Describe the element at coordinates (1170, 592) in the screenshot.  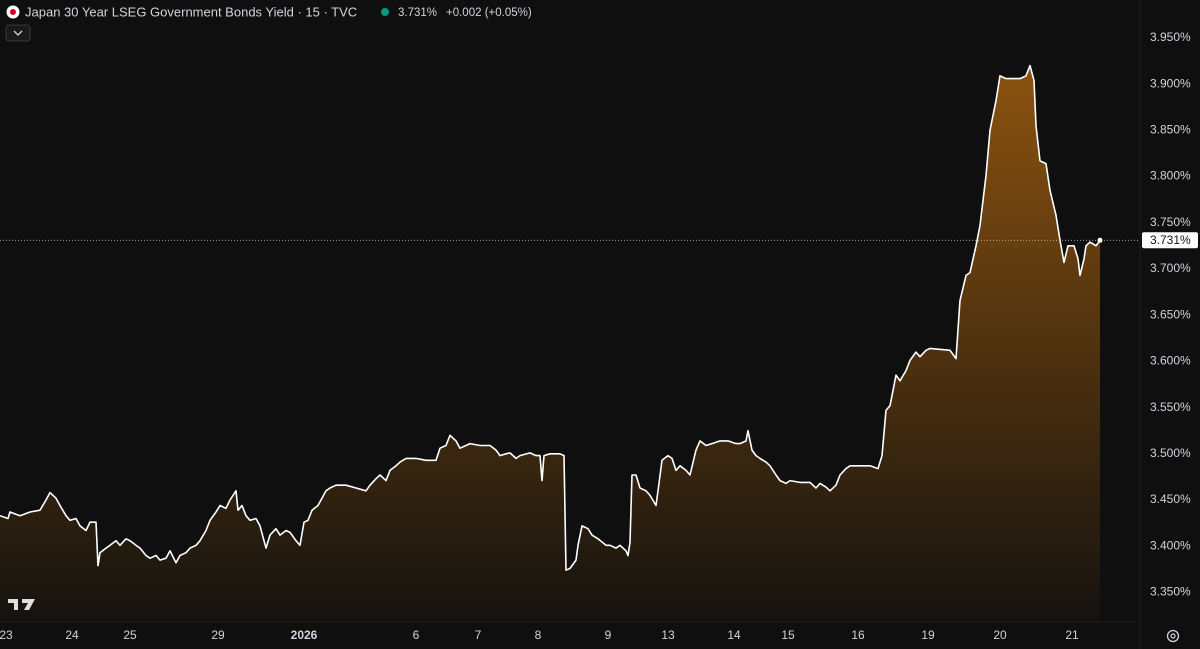
I see `y-tick-label: 3.350%` at that location.